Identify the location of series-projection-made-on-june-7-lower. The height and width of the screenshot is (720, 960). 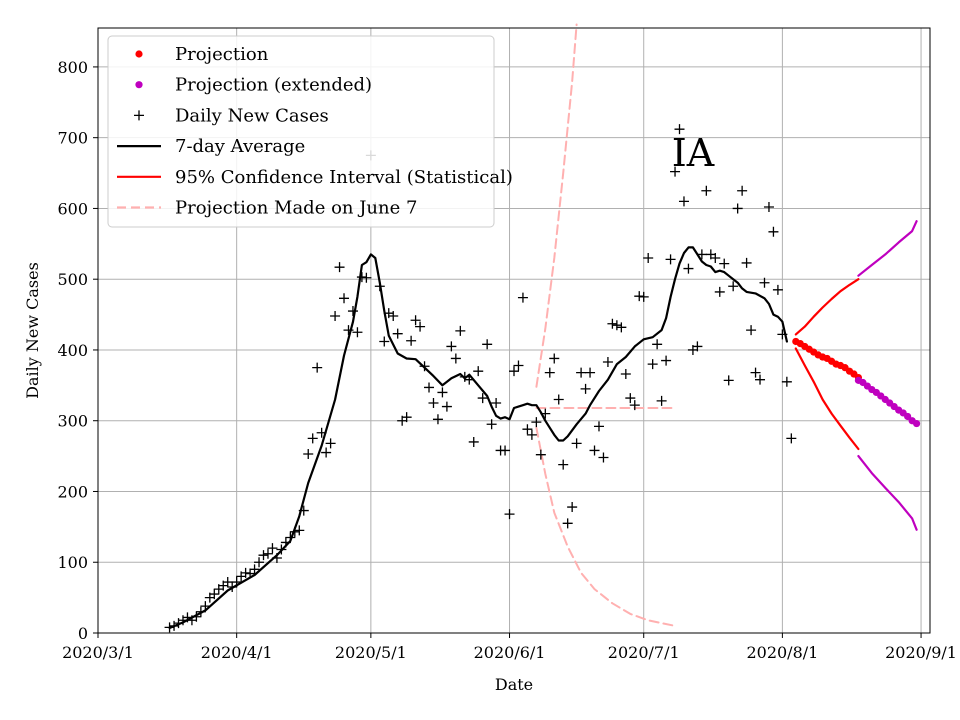
(605, 526).